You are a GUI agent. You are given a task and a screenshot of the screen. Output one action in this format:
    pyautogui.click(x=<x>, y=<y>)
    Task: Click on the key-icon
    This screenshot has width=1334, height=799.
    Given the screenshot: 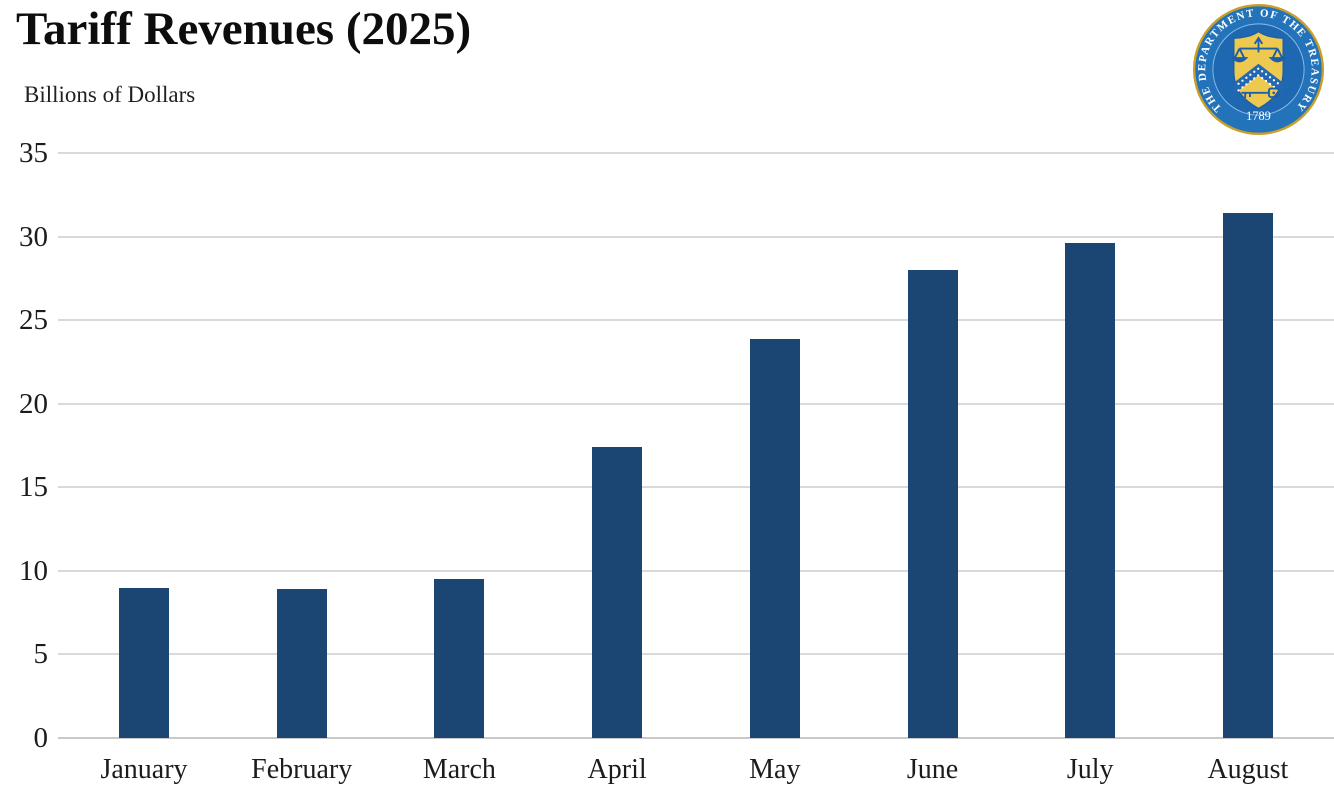 What is the action you would take?
    pyautogui.click(x=1260, y=92)
    